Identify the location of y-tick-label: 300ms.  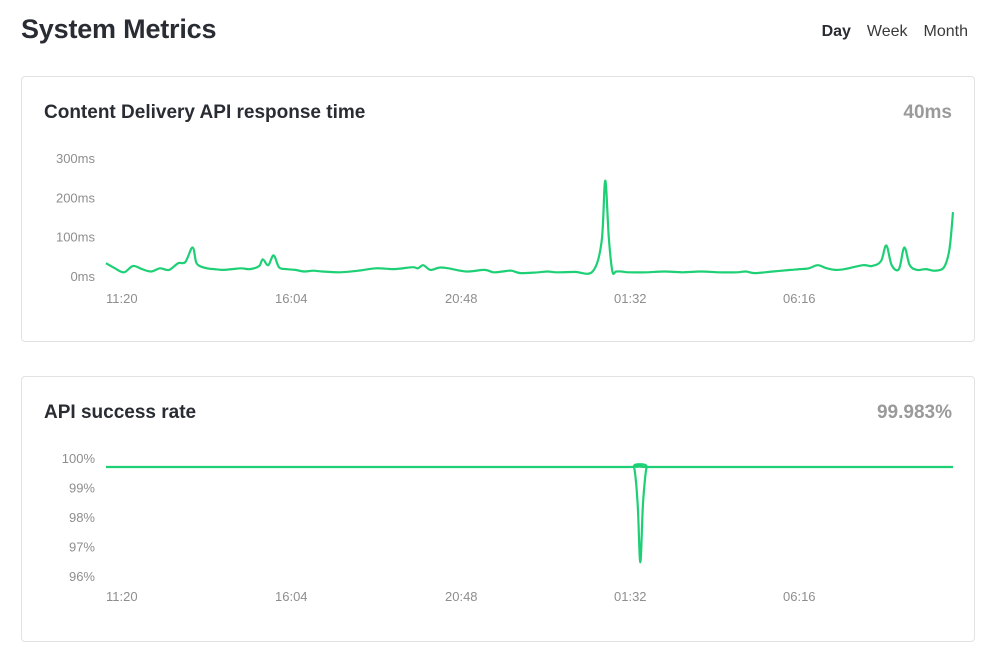
(76, 158).